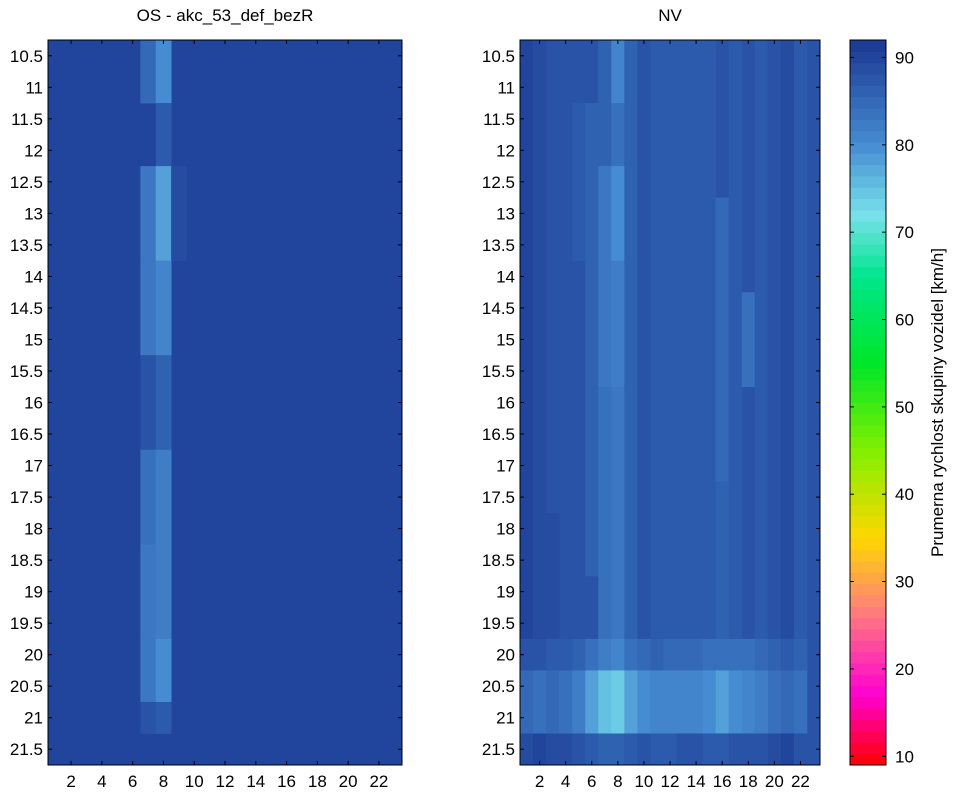 This screenshot has width=953, height=801. I want to click on x-tick-label: 10, so click(194, 781).